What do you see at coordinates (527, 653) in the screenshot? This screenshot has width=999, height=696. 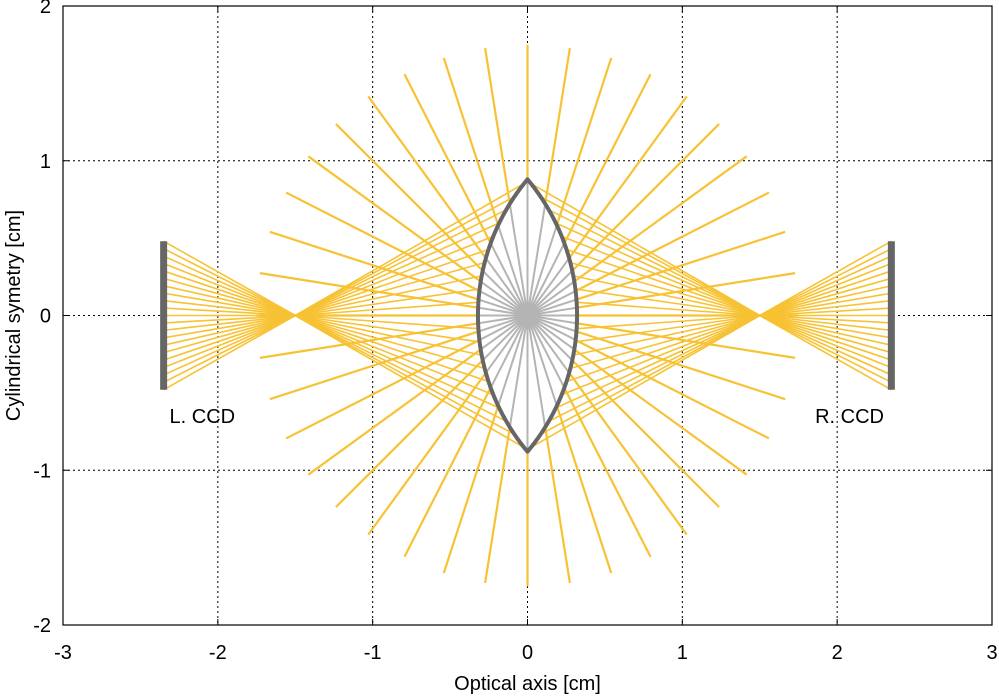 I see `x-tick-label: 0` at bounding box center [527, 653].